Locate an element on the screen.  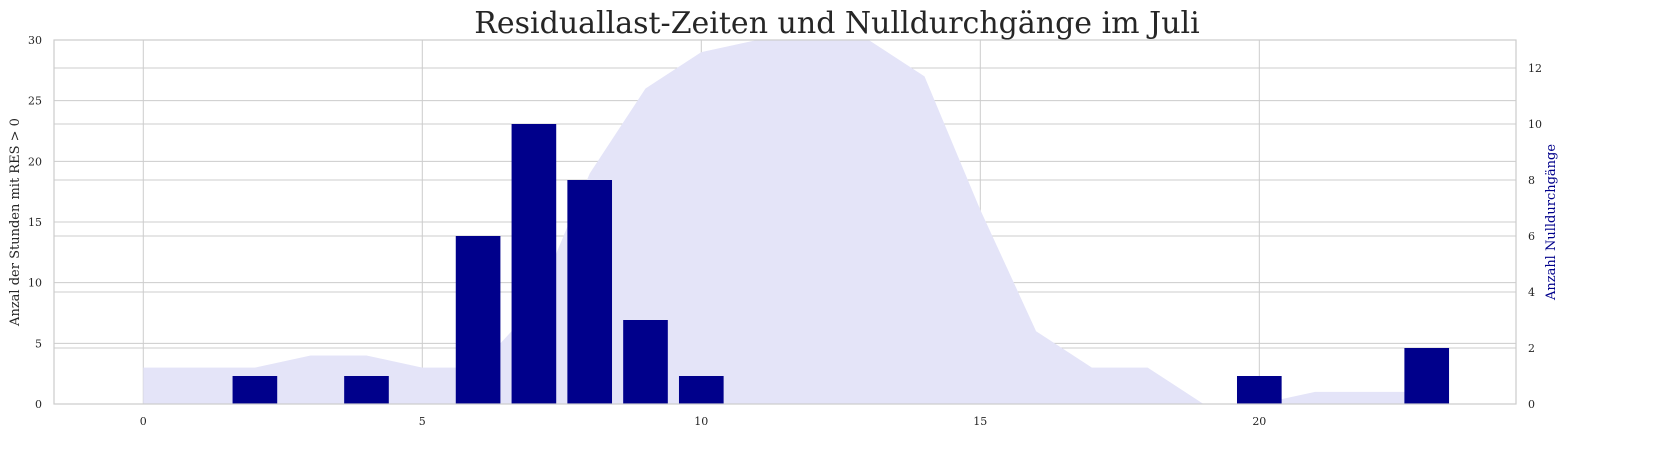
x-tick-label: 10 is located at coordinates (701, 421).